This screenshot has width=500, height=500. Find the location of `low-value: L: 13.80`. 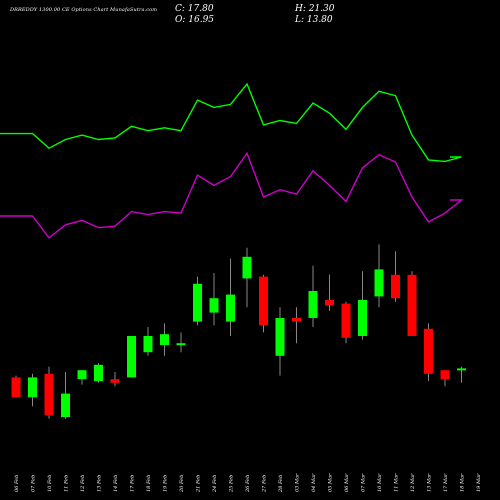

low-value: L: 13.80 is located at coordinates (314, 20).